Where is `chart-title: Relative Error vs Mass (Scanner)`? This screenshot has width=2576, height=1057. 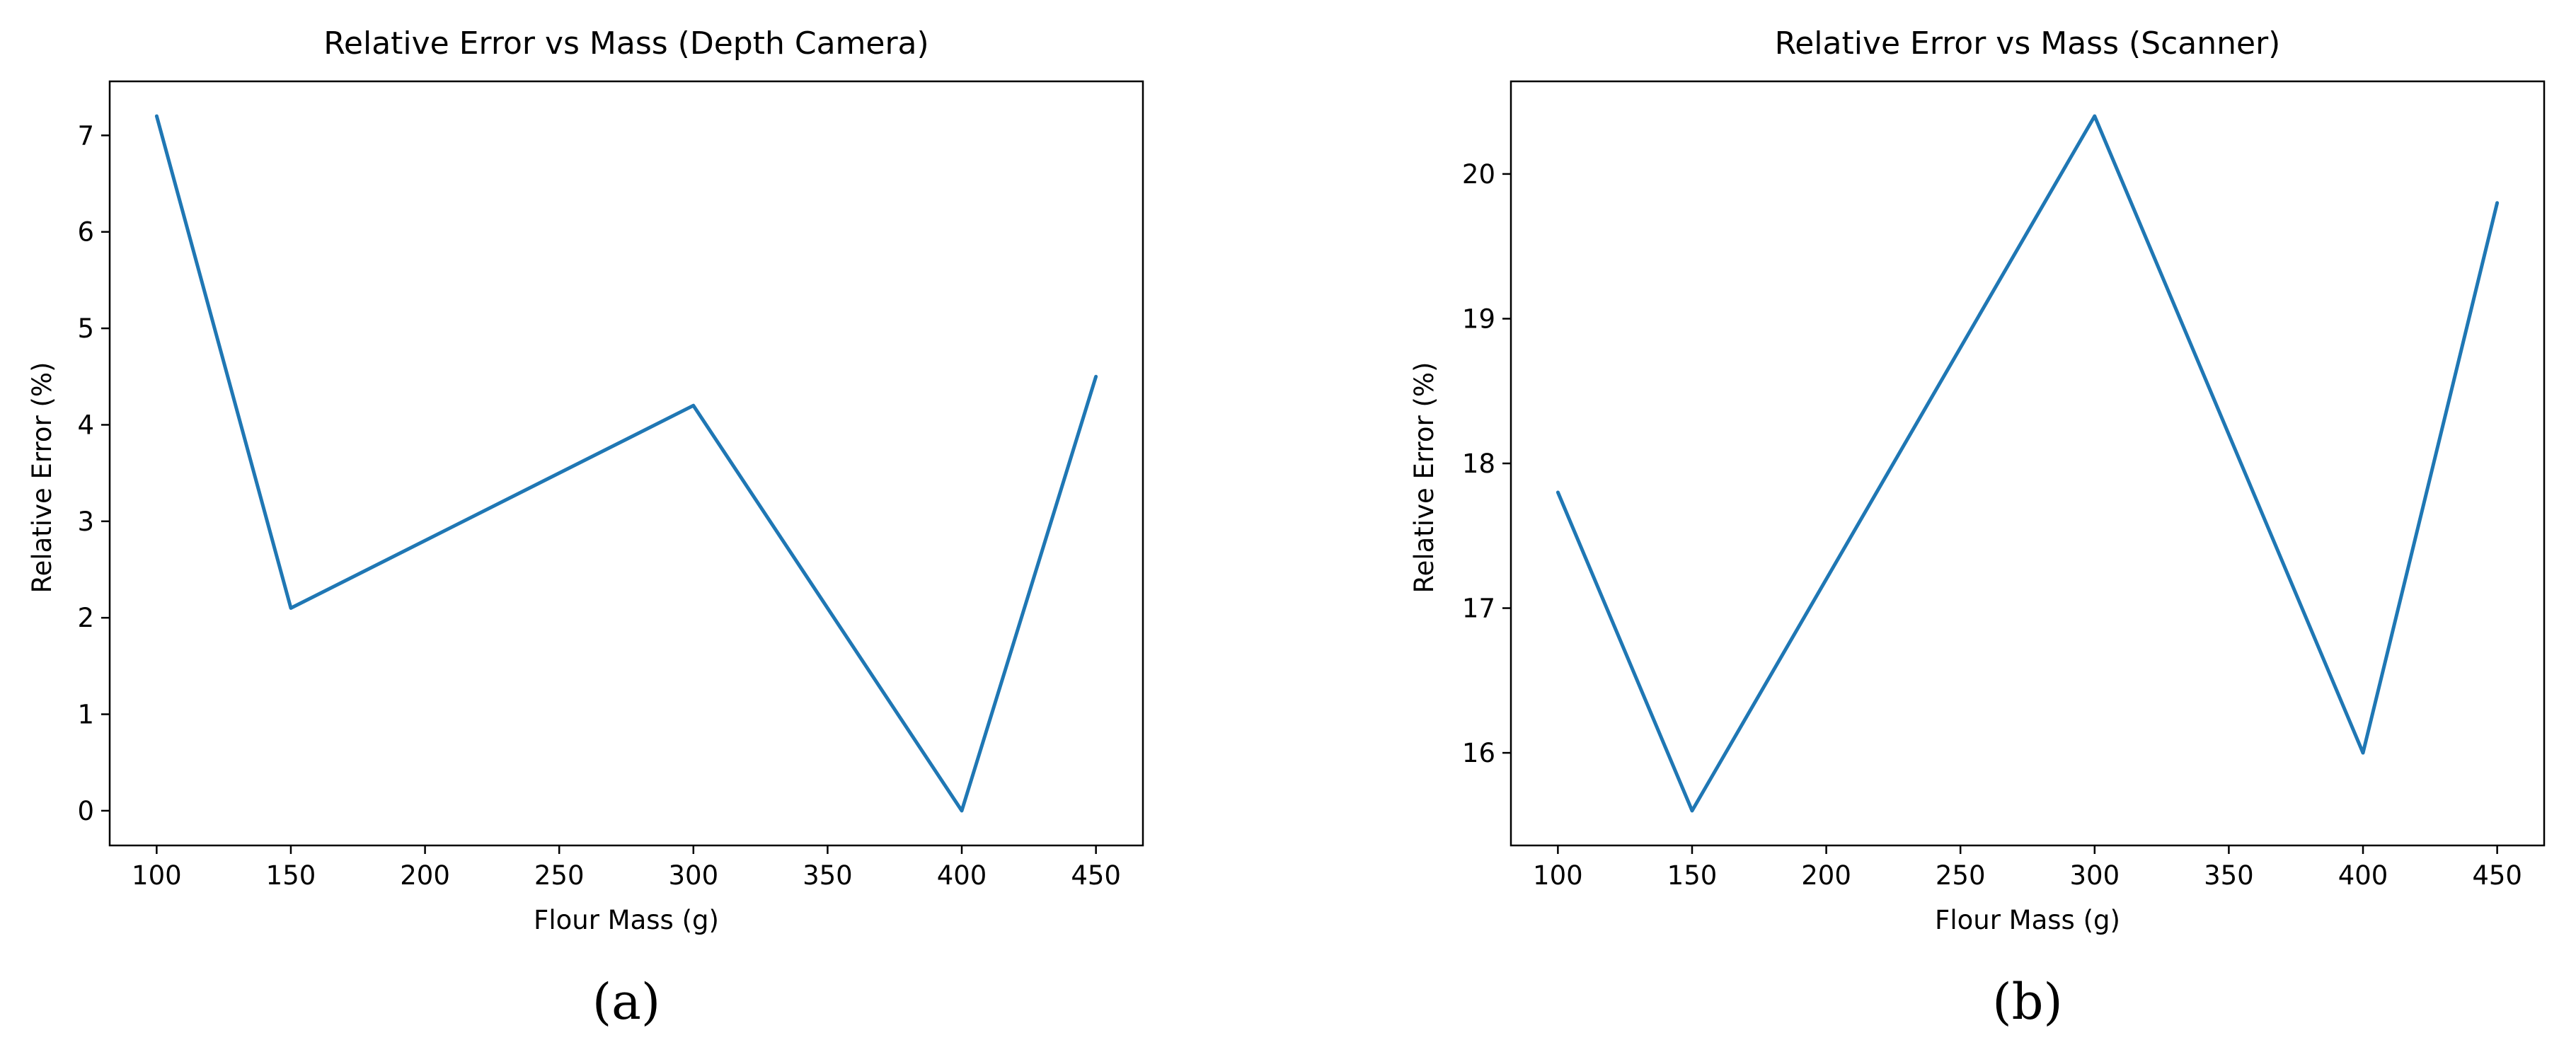 chart-title: Relative Error vs Mass (Scanner) is located at coordinates (2028, 43).